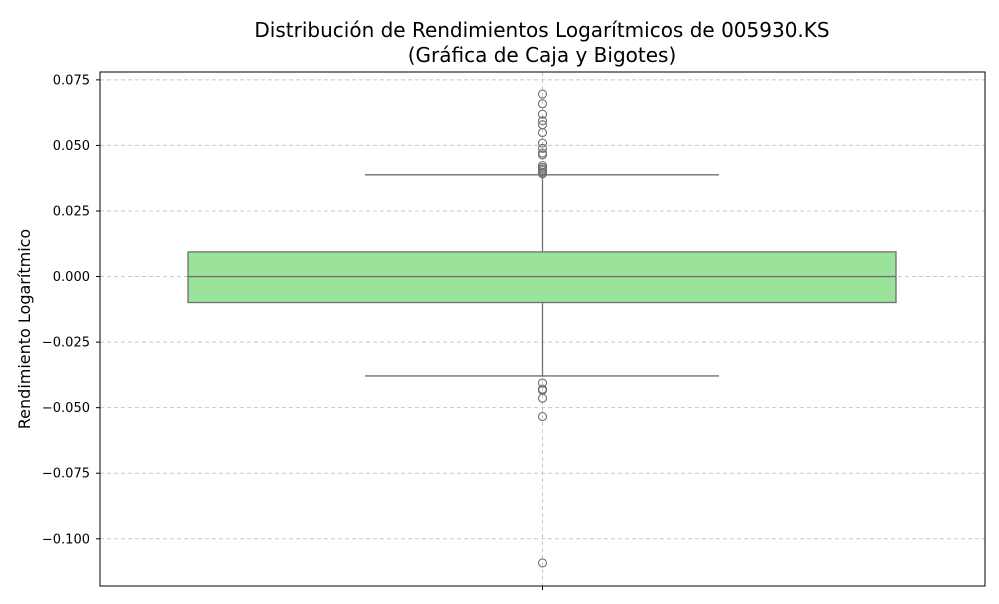 This screenshot has width=999, height=604. I want to click on y-tick-label: 0.025, so click(71, 211).